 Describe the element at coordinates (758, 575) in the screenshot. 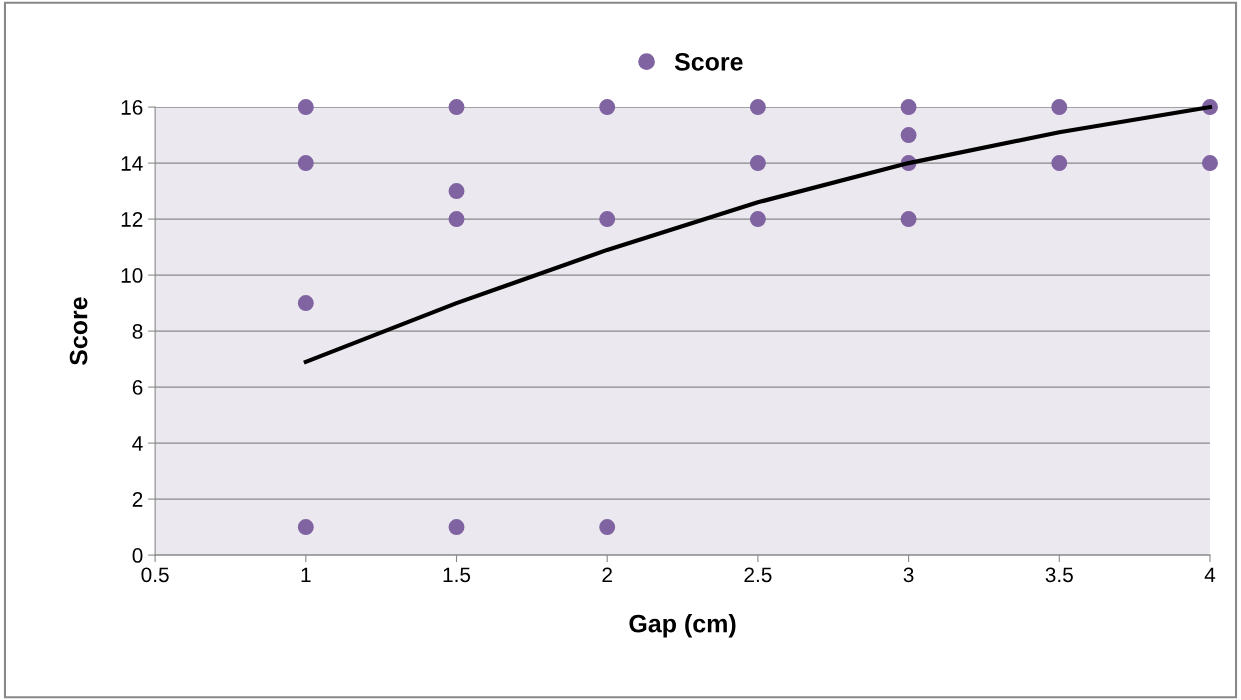

I see `x-tick-label: 2.5` at that location.